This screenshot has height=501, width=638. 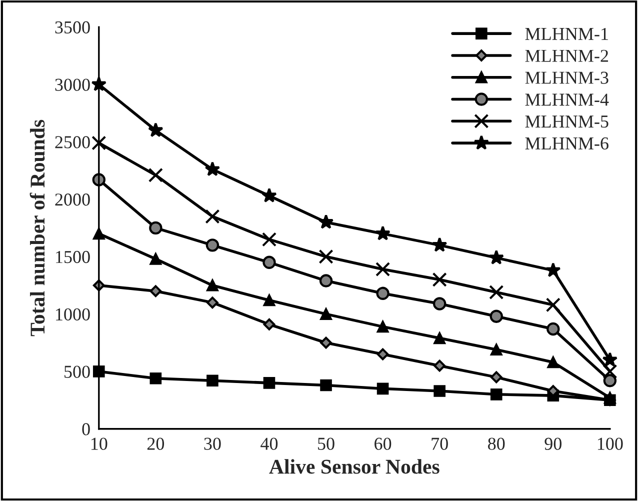 What do you see at coordinates (440, 444) in the screenshot?
I see `x-tick-label: 70` at bounding box center [440, 444].